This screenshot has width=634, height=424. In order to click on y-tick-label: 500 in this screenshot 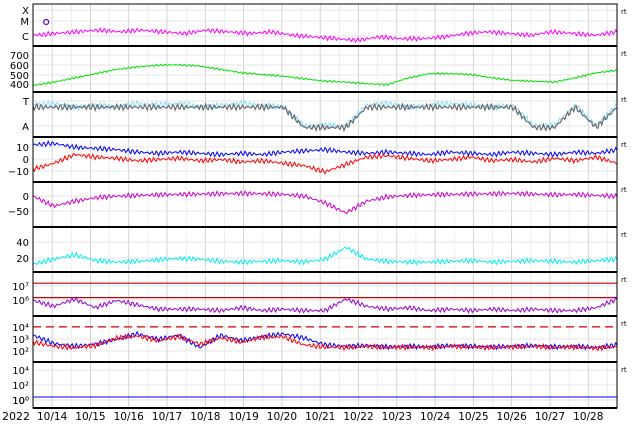, I will do `click(19, 76)`.